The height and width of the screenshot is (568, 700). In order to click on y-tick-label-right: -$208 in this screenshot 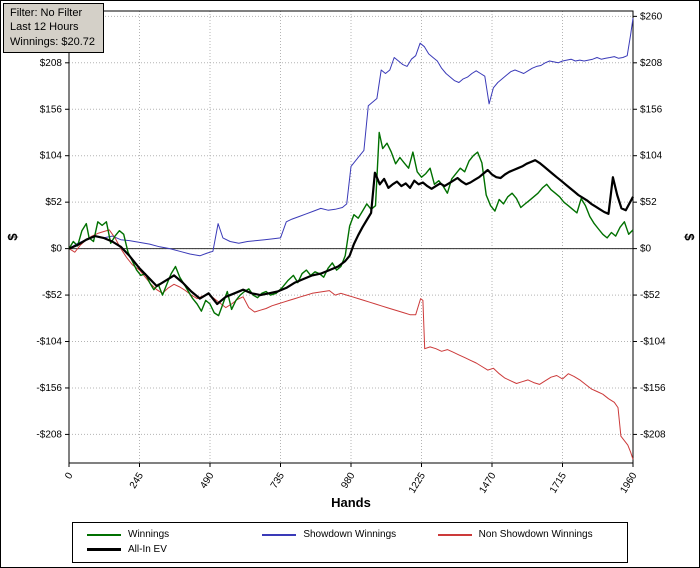, I will do `click(653, 434)`.